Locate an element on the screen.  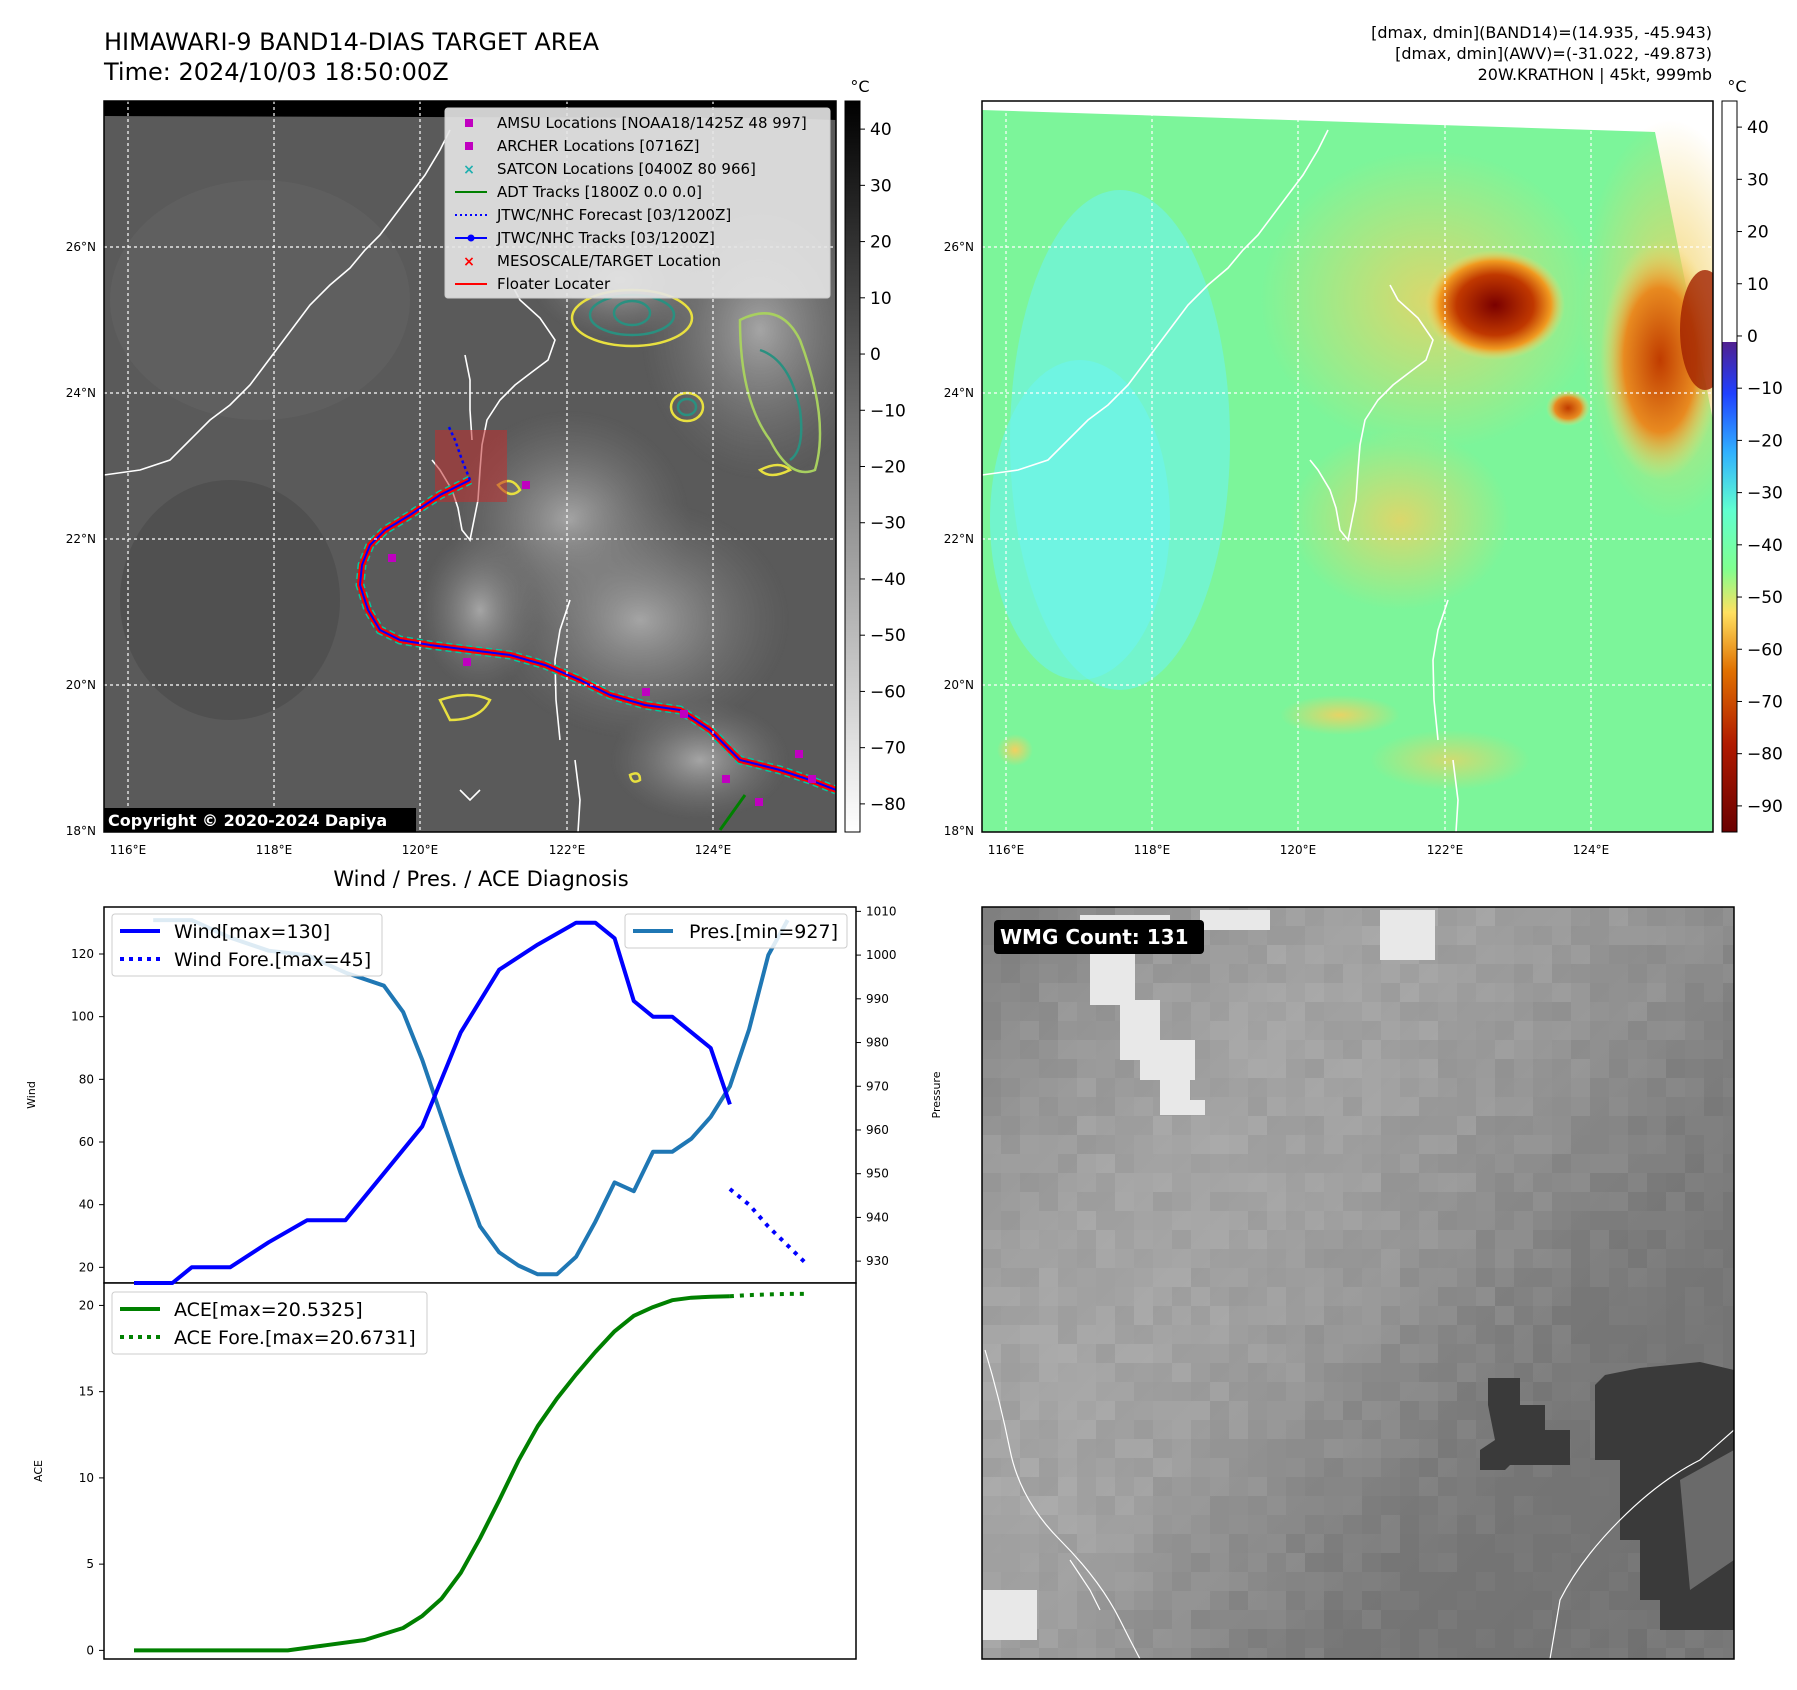
axis-tick-label: 15 is located at coordinates (86, 1392).